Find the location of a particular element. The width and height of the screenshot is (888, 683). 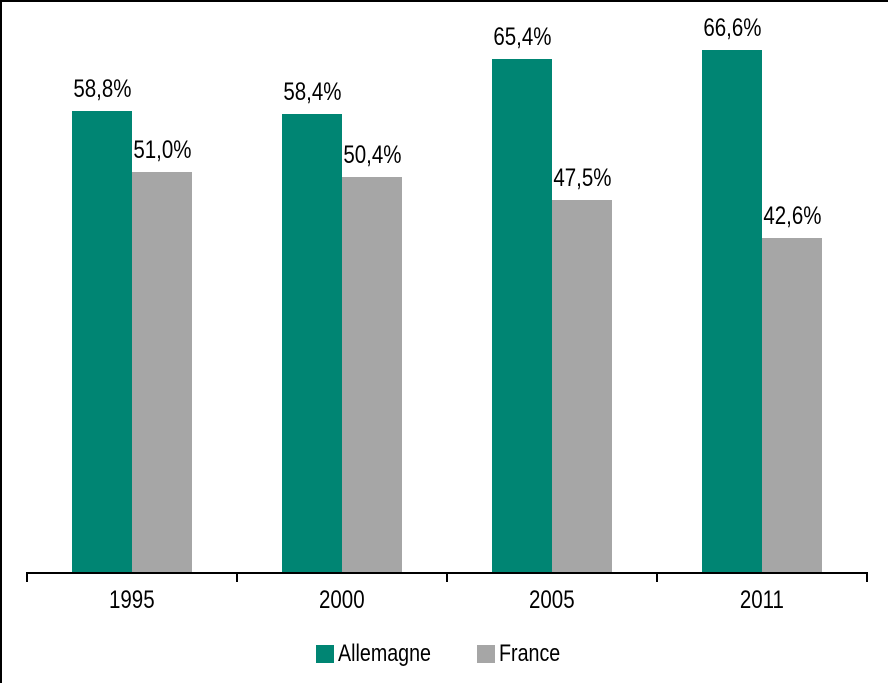

category-label-text: 2005 is located at coordinates (552, 600).